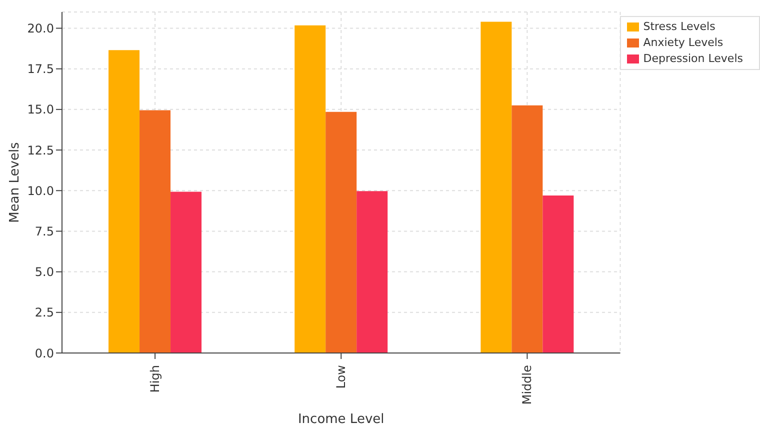  What do you see at coordinates (44, 353) in the screenshot?
I see `y-tick-label: 0.0` at bounding box center [44, 353].